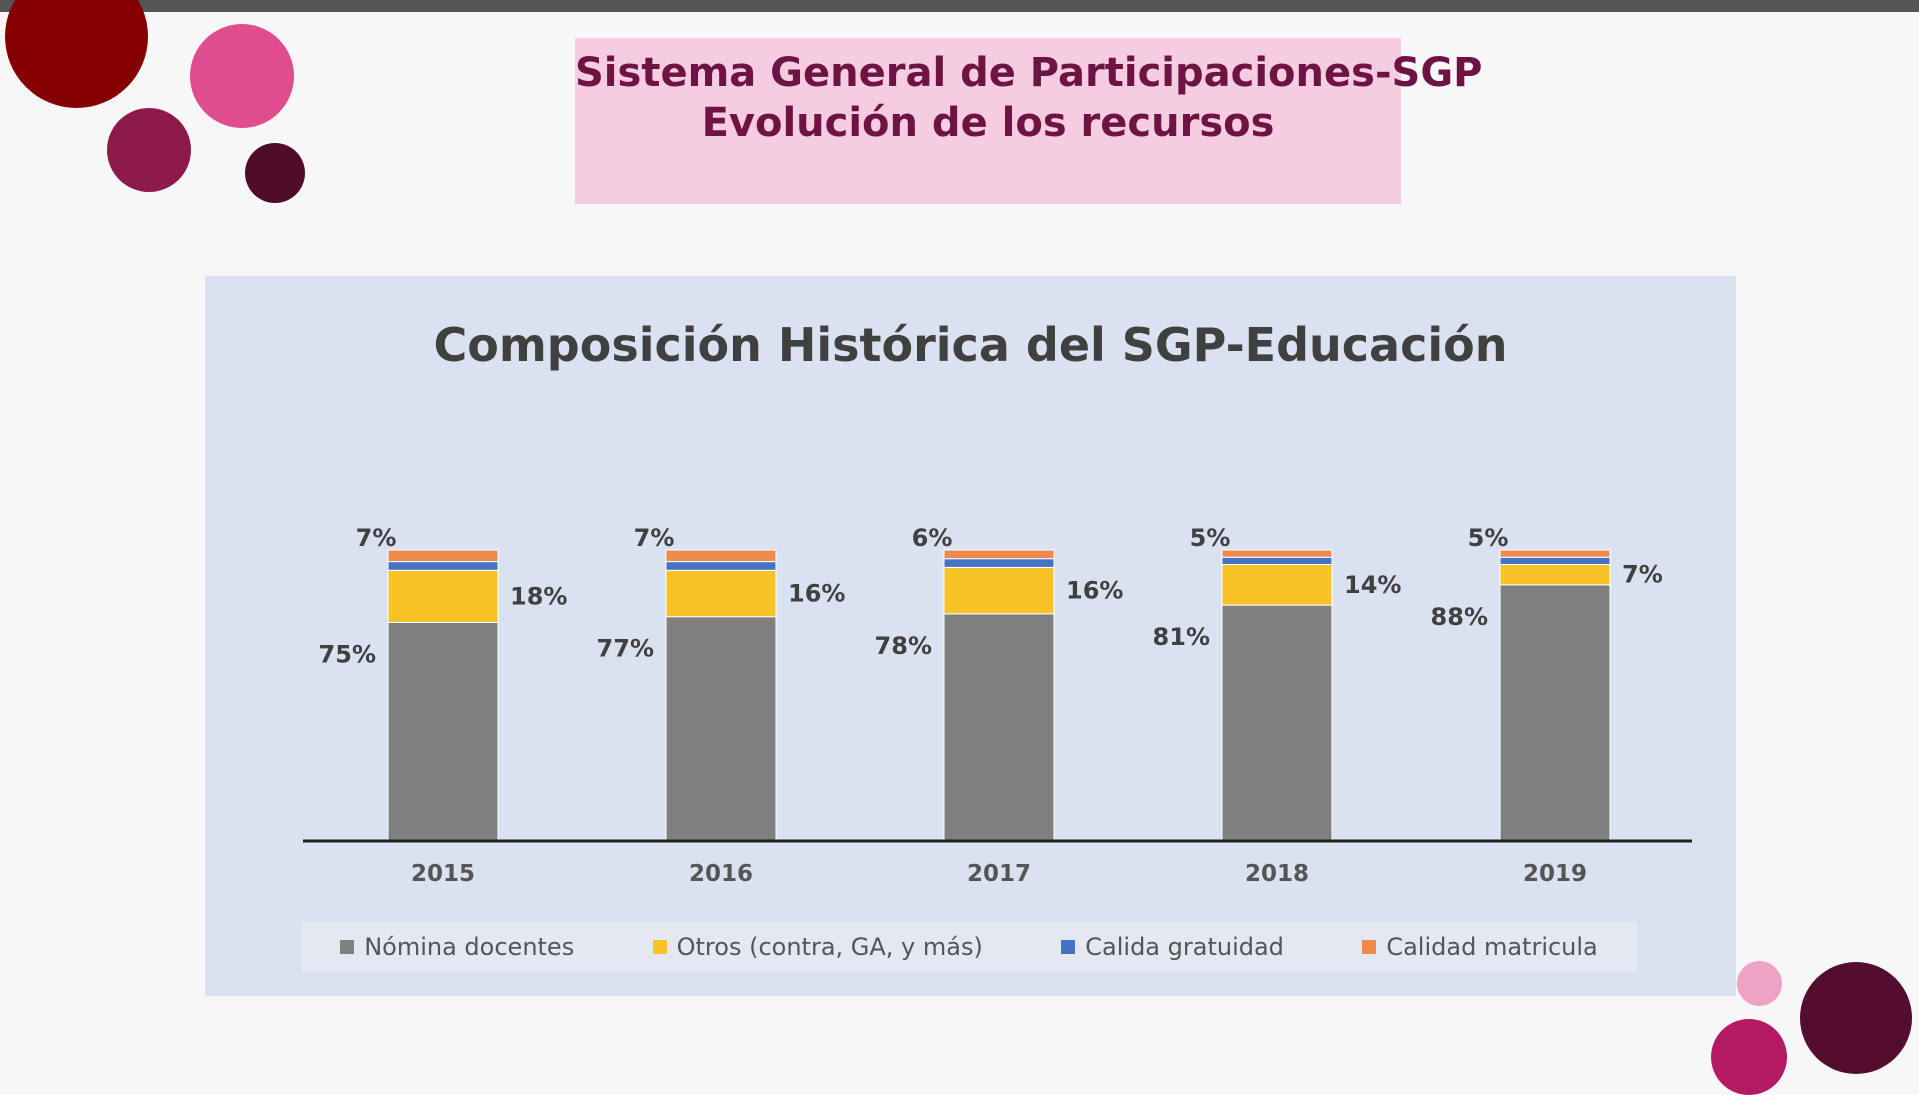 The image size is (1919, 1095). Describe the element at coordinates (829, 947) in the screenshot. I see `legend-label-otros: Otros (contra, GA, y más)` at that location.